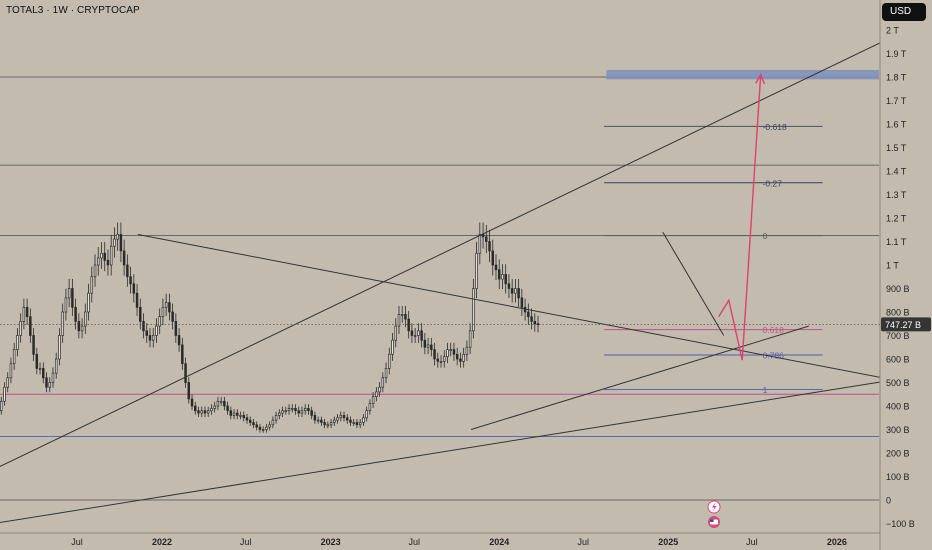 The width and height of the screenshot is (932, 550). Describe the element at coordinates (898, 430) in the screenshot. I see `y-tick-label-17: 300 B` at that location.